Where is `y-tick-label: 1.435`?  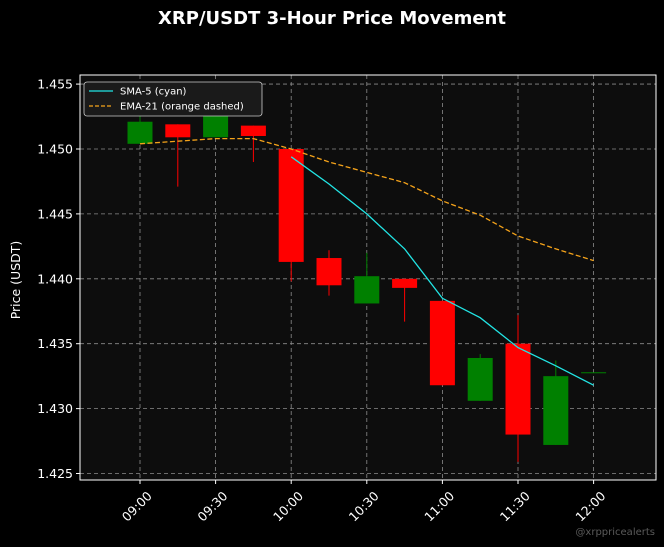 y-tick-label: 1.435 is located at coordinates (55, 343).